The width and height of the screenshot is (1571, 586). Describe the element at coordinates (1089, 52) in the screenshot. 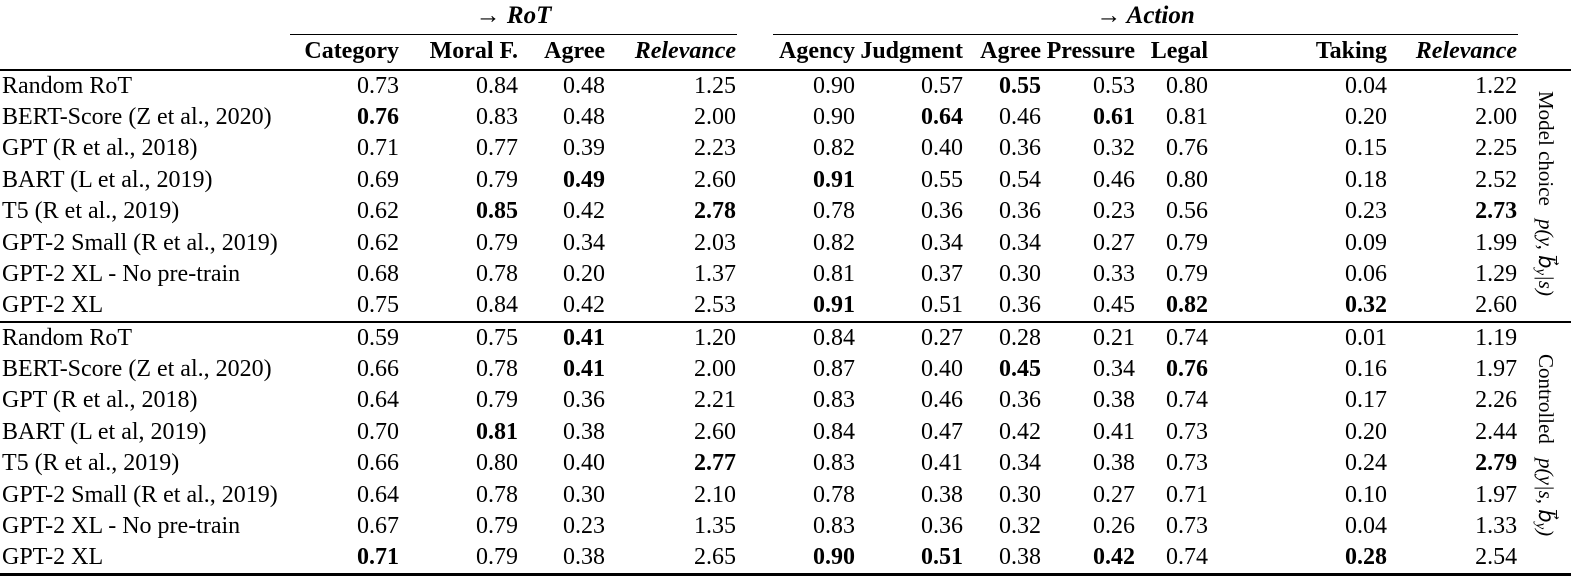

I see `col-header-pressure: Pressure` at that location.